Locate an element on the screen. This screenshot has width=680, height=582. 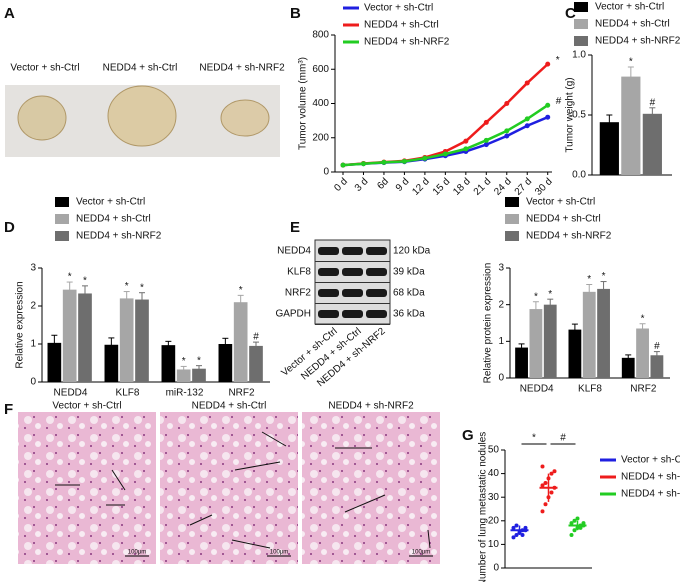
panel-label: F is located at coordinates (8, 409).